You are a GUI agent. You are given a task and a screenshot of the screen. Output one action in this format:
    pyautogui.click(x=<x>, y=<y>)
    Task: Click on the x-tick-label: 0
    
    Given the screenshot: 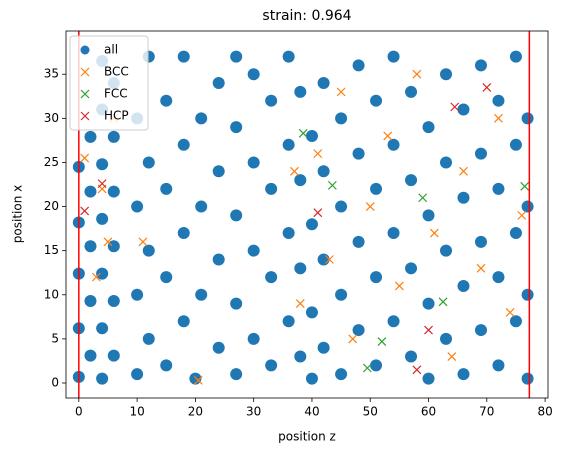 What is the action you would take?
    pyautogui.click(x=79, y=412)
    